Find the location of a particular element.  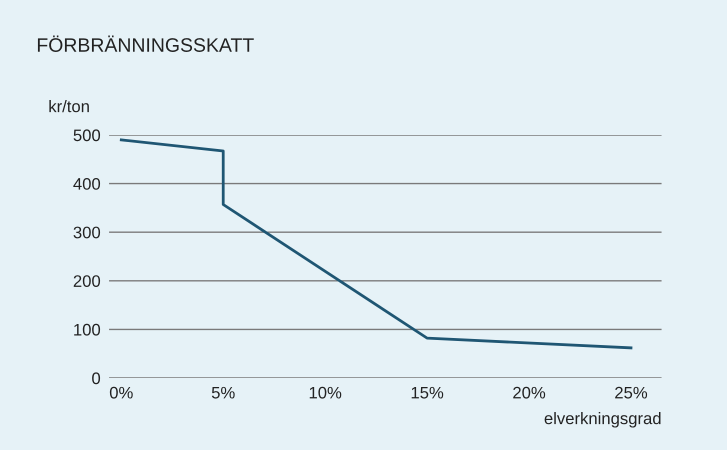

y-tick-label: 300 is located at coordinates (87, 232).